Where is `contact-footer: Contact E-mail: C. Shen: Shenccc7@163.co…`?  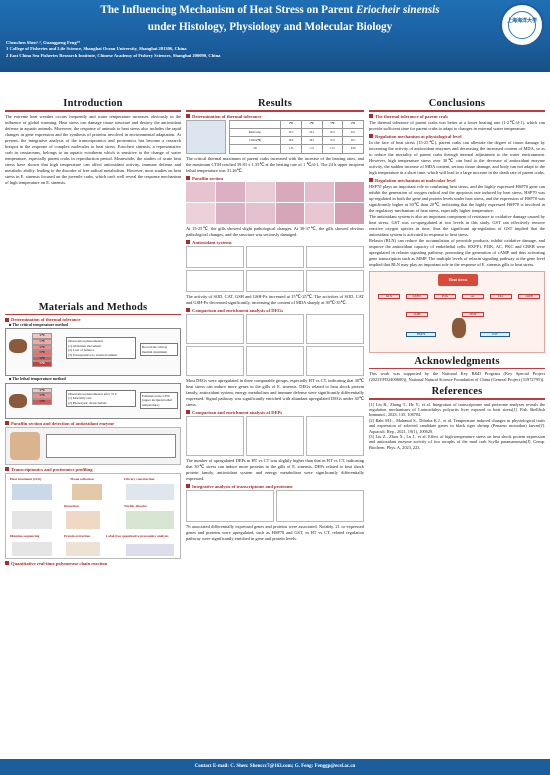
contact-footer: Contact E-mail: C. Shen: Shenccc7@163.co… is located at coordinates (275, 767).